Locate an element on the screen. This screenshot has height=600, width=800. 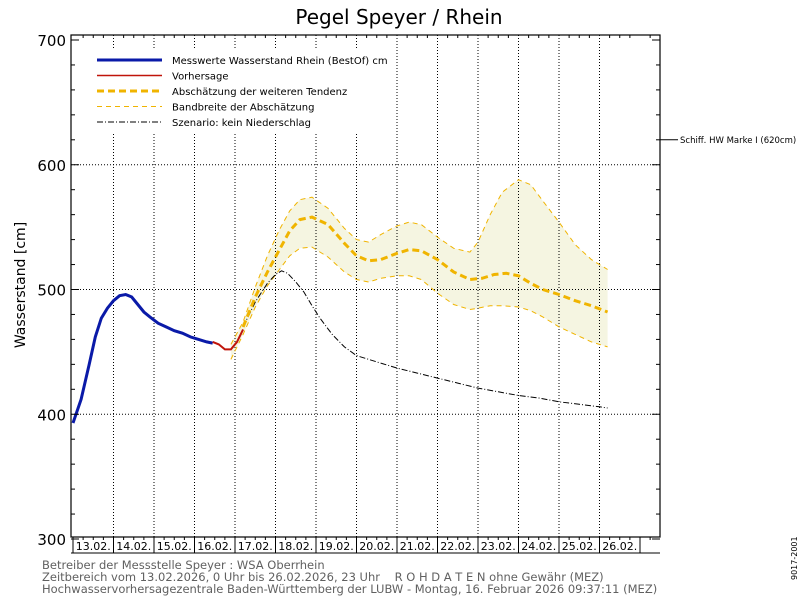
y-tick-label: 400 is located at coordinates (51, 415).